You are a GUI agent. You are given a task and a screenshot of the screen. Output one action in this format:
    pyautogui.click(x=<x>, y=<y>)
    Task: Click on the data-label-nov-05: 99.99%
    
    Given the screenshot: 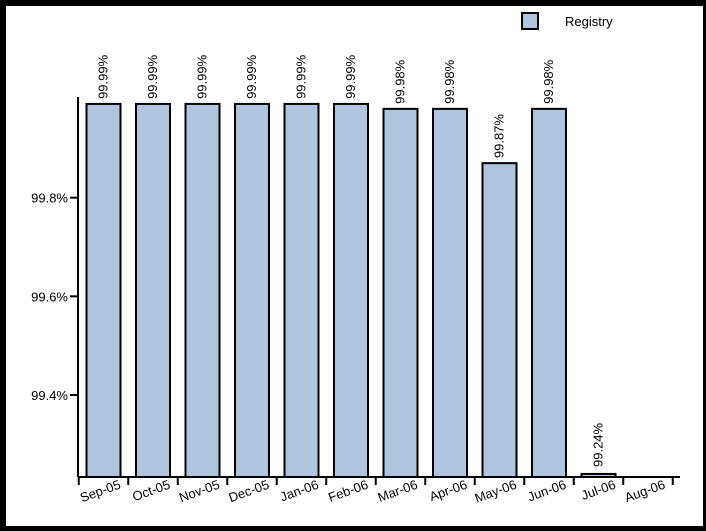 What is the action you would take?
    pyautogui.click(x=202, y=76)
    